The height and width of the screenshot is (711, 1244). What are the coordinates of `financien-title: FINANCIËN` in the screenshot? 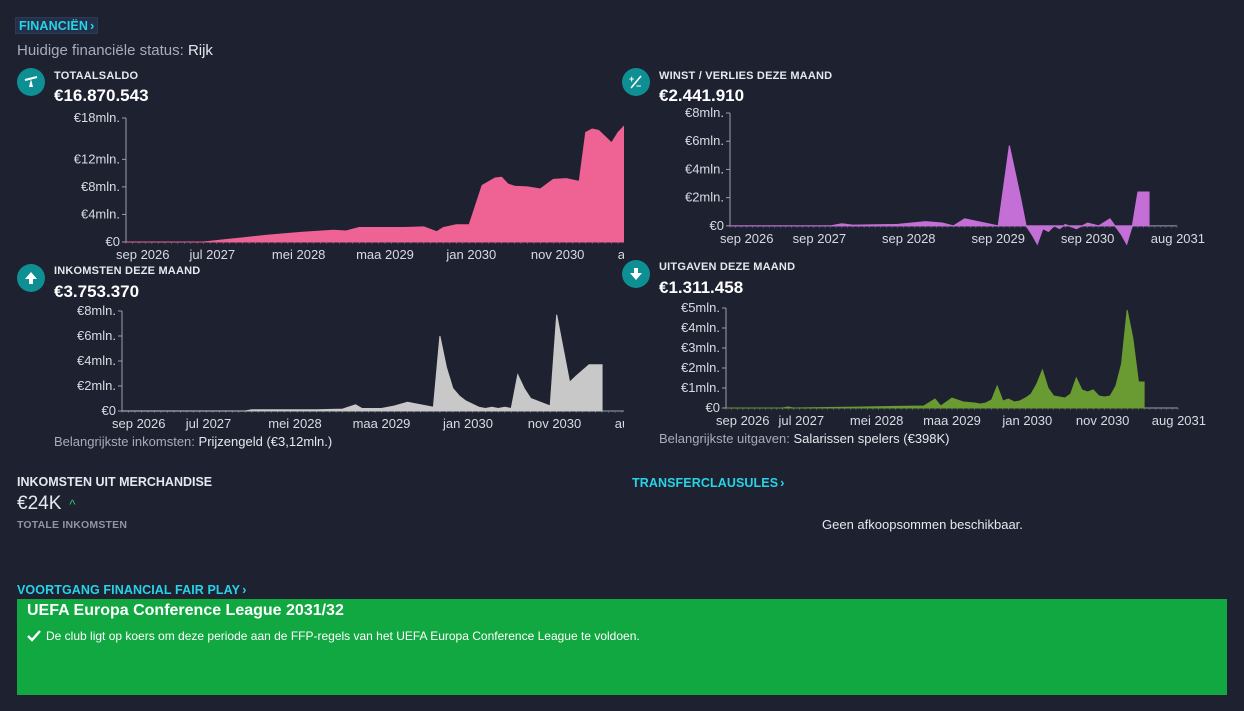 It's located at (53, 25).